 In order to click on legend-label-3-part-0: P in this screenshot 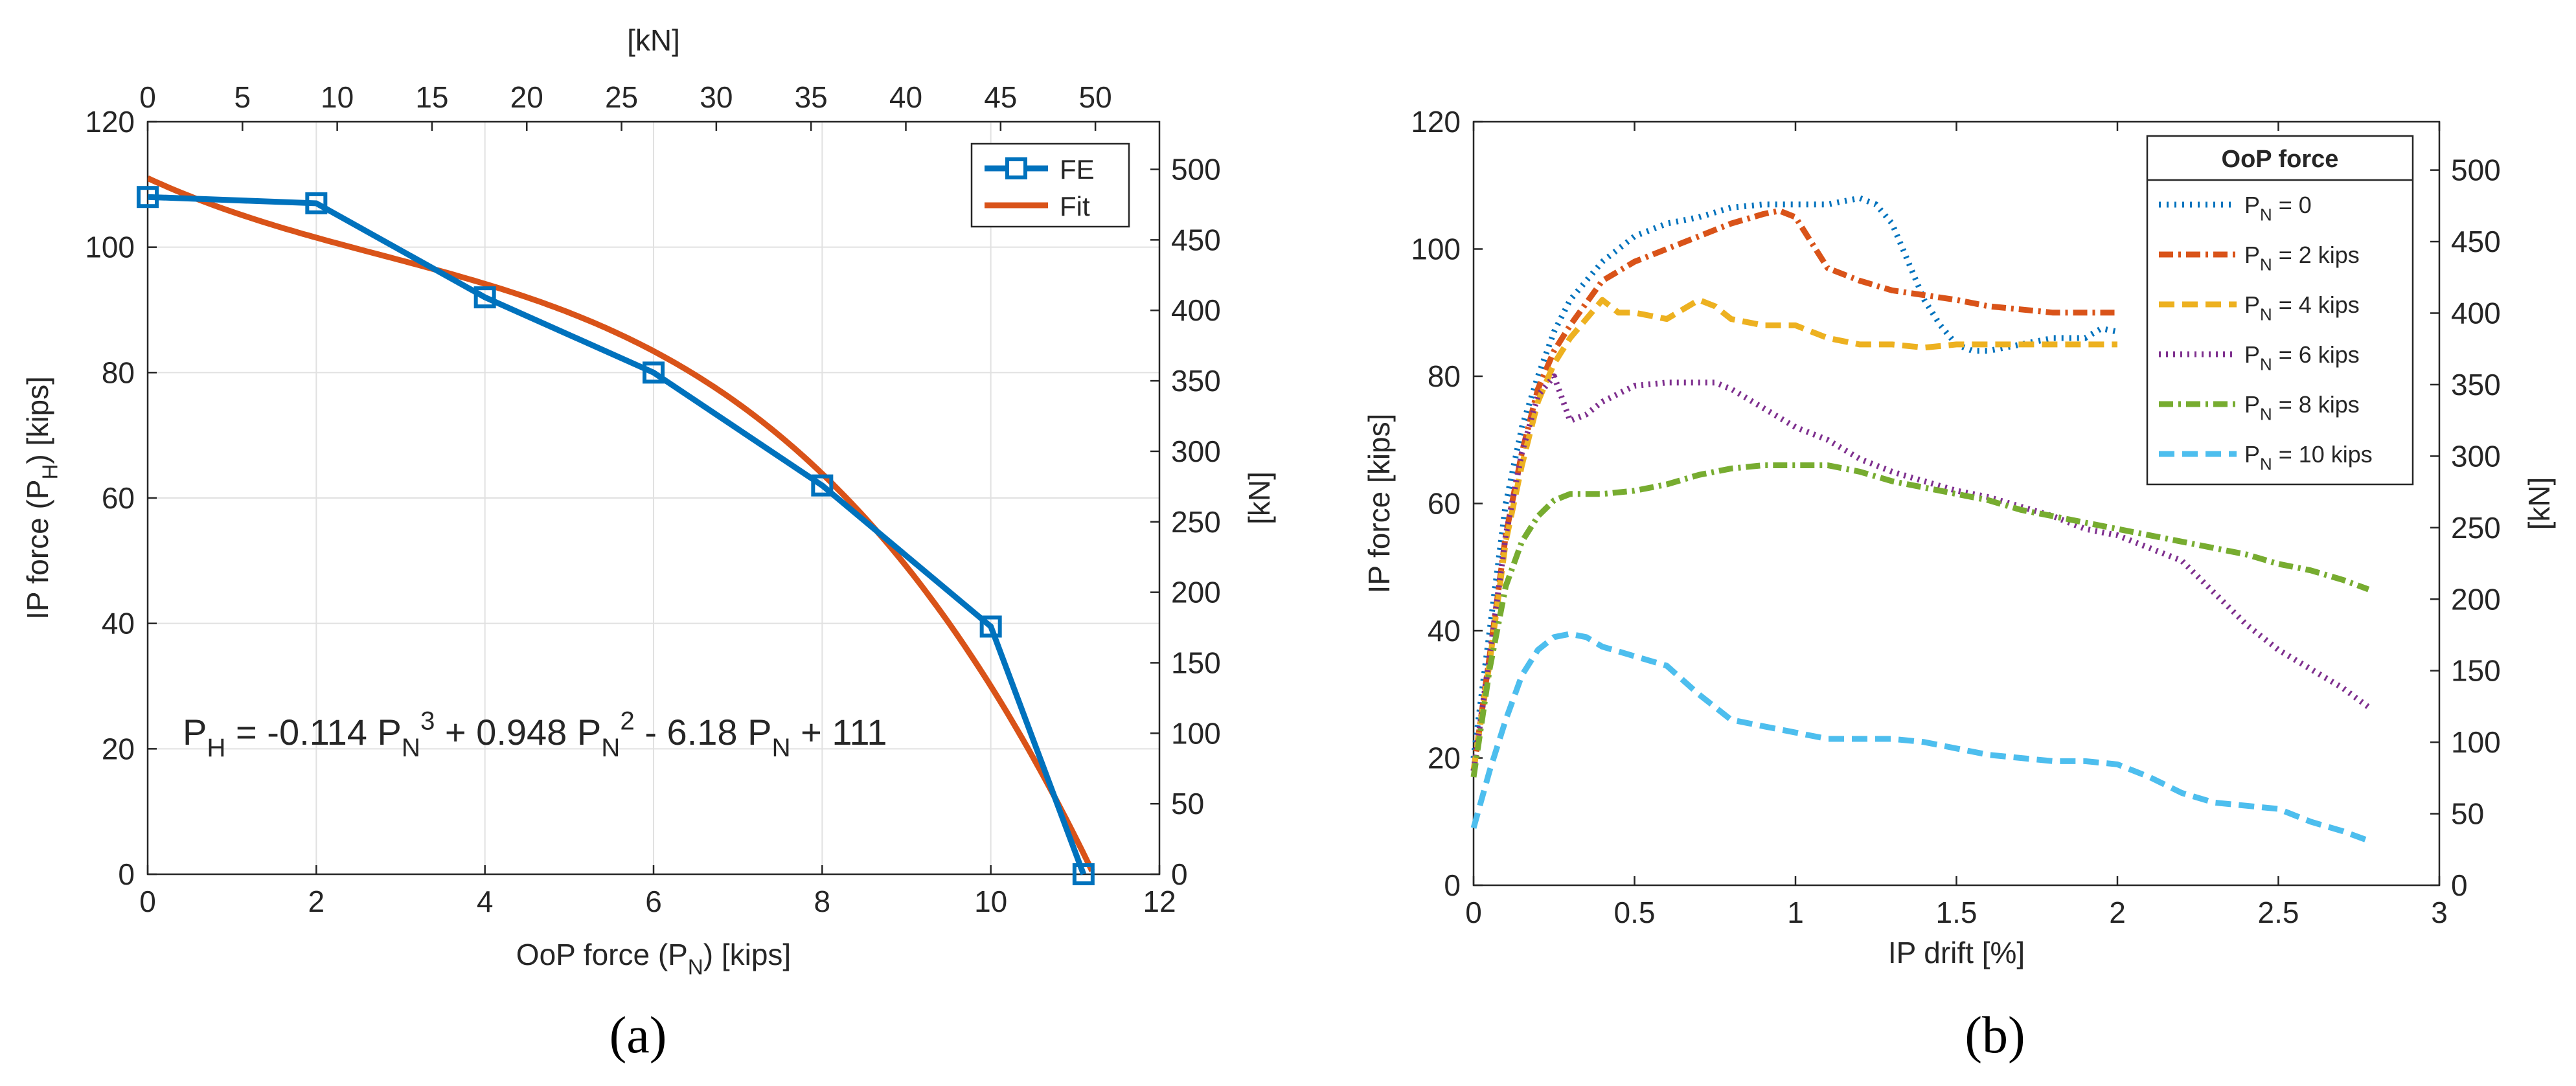, I will do `click(2252, 355)`.